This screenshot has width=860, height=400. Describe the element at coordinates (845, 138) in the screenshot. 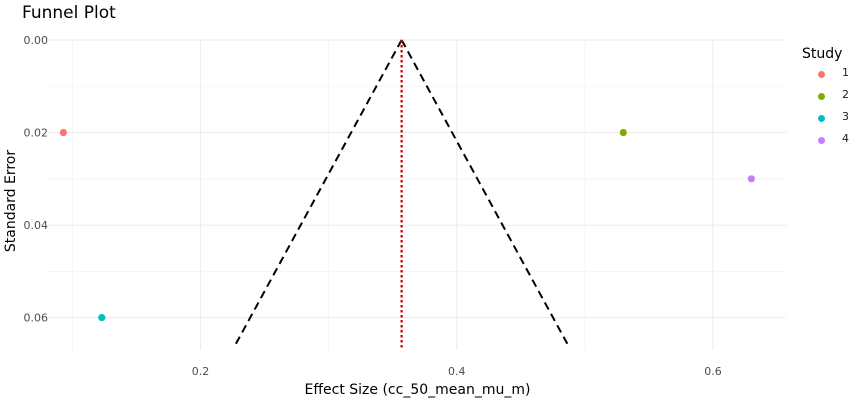

I see `legend-label-4: 4` at that location.